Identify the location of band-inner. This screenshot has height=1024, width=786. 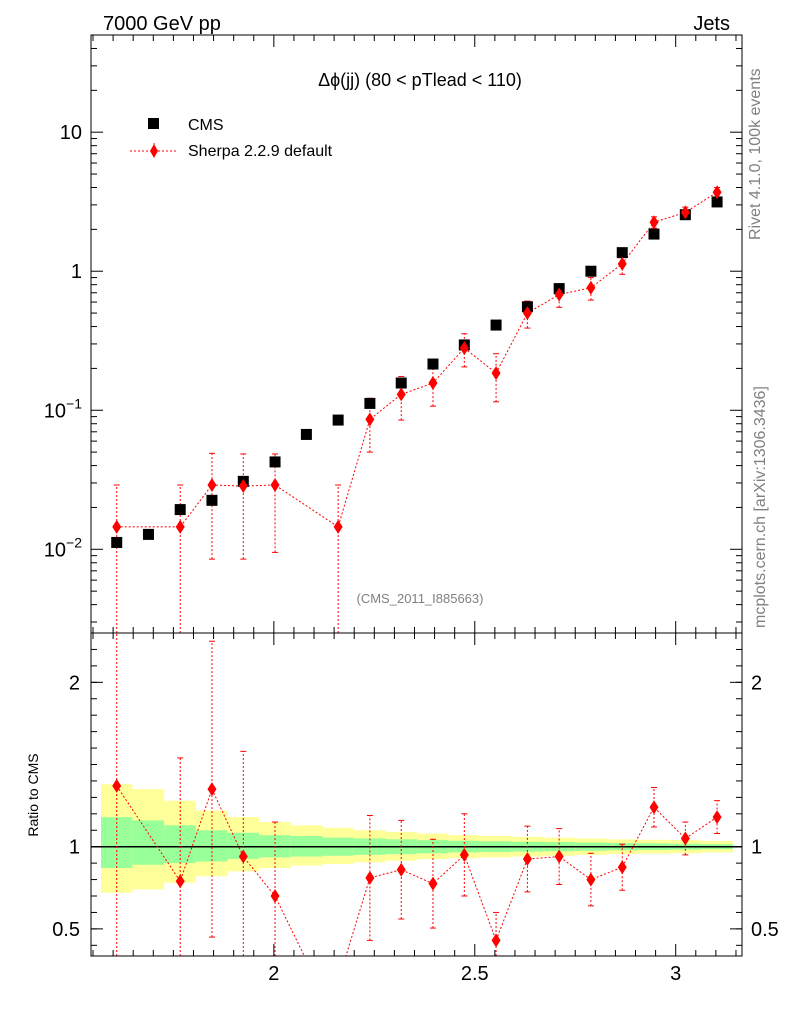
(148, 842).